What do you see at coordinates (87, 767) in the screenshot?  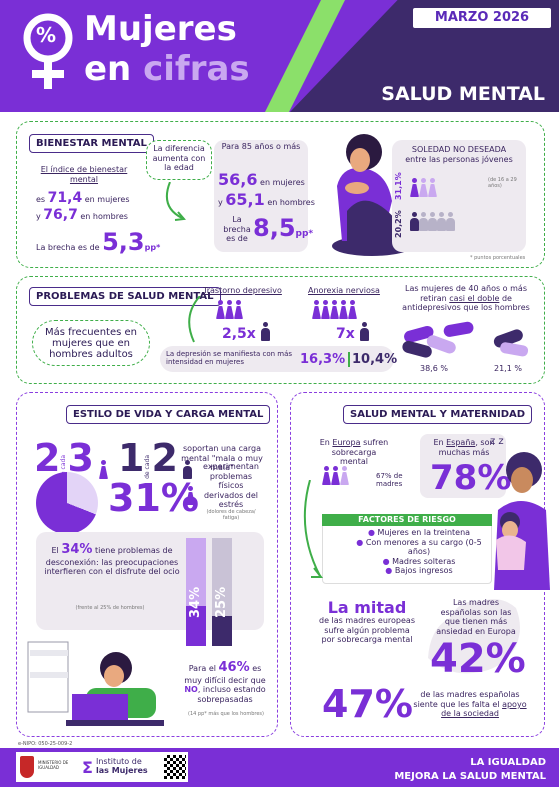 I see `instituto-logo-icon: Σ` at bounding box center [87, 767].